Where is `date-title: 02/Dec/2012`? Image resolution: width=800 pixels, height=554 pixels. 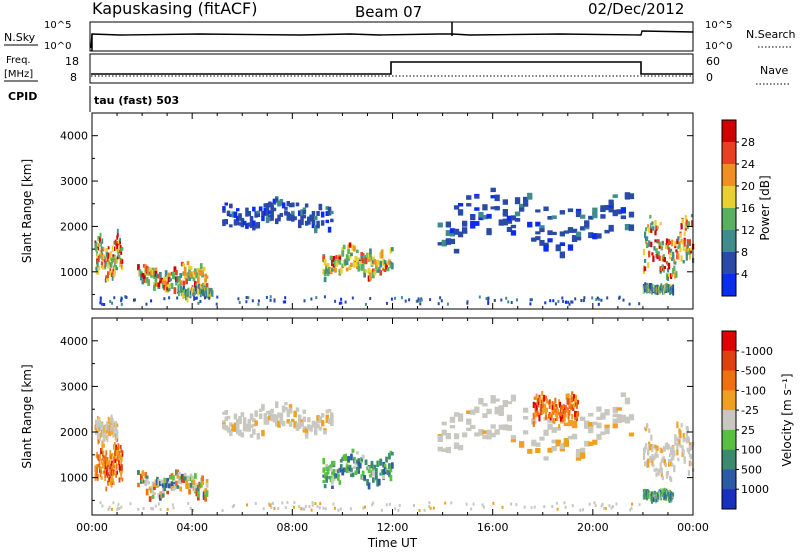 date-title: 02/Dec/2012 is located at coordinates (636, 9).